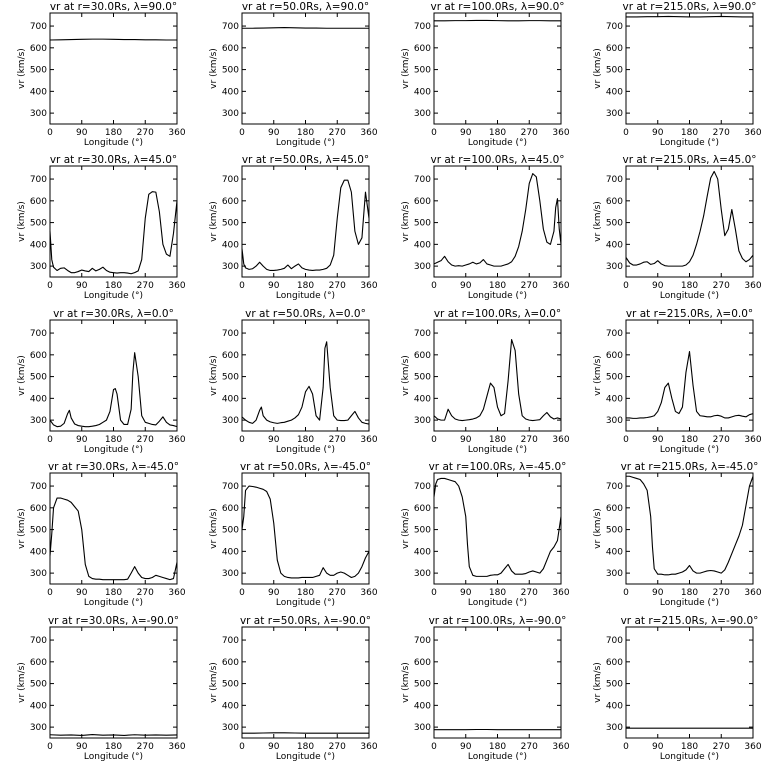 The width and height of the screenshot is (768, 768). I want to click on panel-title: vr at r=50.0Rs, λ=45.0°, so click(305, 160).